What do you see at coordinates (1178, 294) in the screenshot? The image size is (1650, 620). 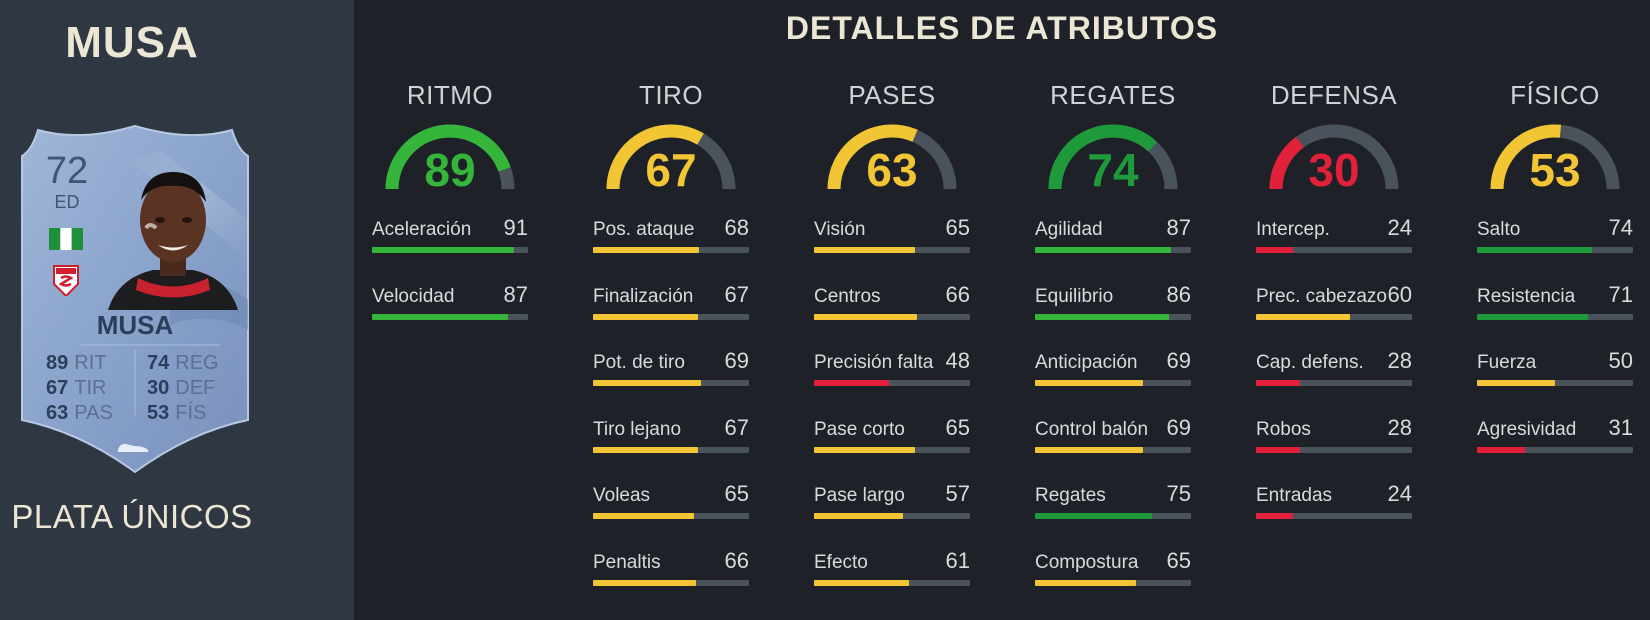 I see `attribute-value: 86` at bounding box center [1178, 294].